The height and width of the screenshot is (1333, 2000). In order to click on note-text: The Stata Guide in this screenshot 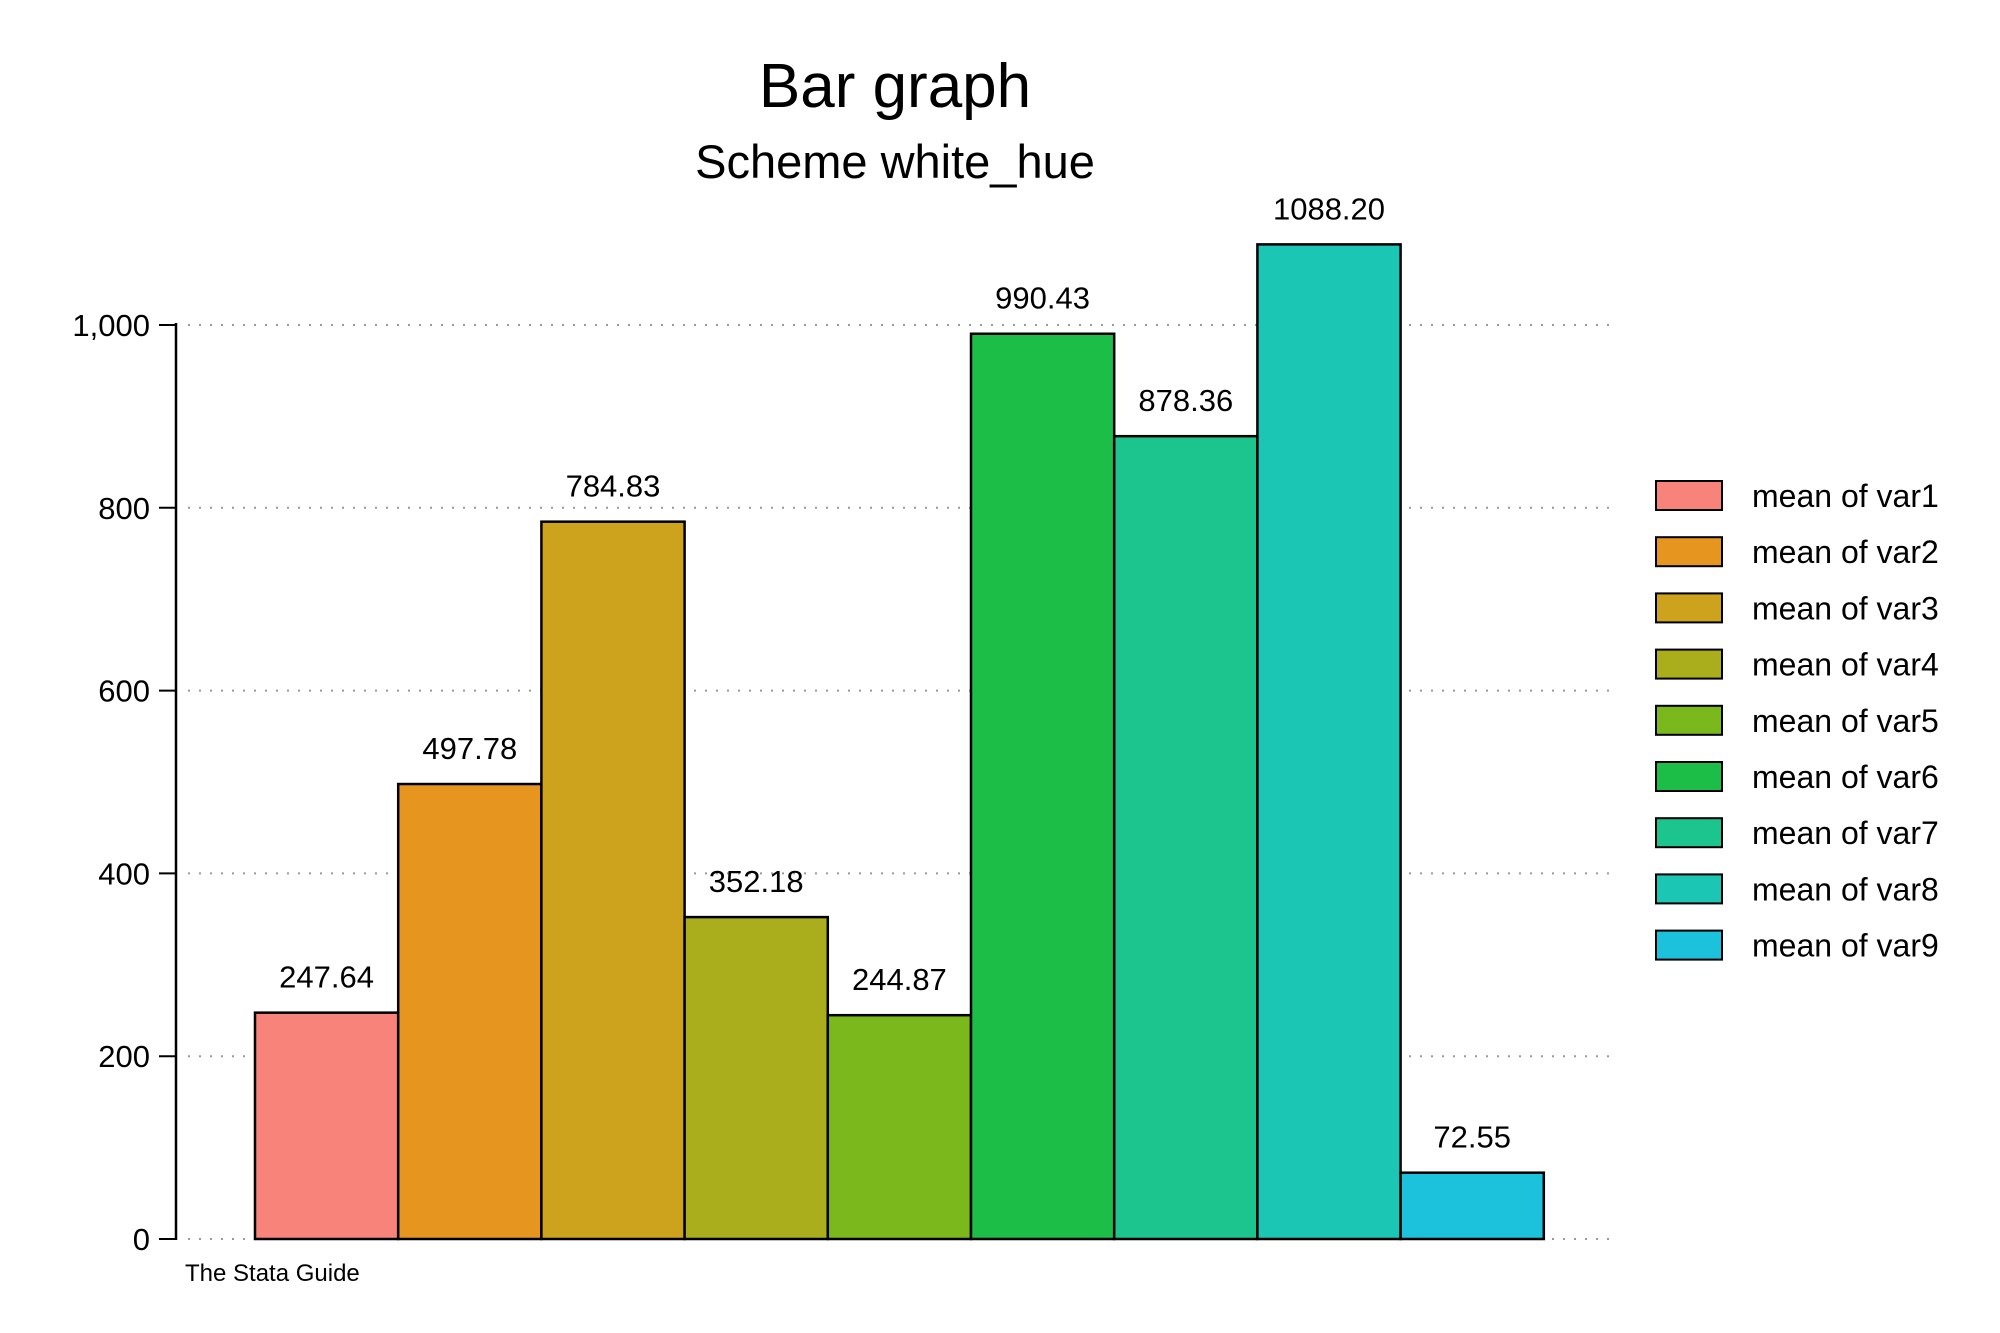, I will do `click(272, 1273)`.